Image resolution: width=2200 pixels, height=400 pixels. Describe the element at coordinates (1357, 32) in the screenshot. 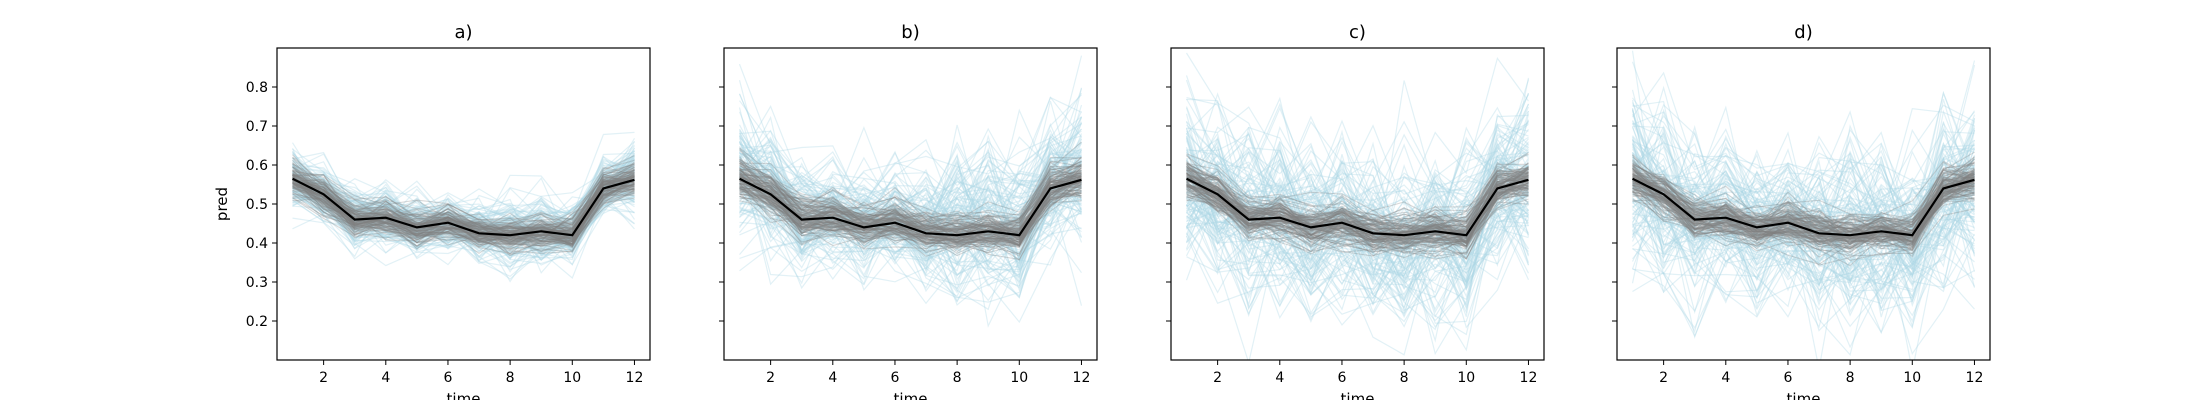

I see `panel-title: c)` at that location.